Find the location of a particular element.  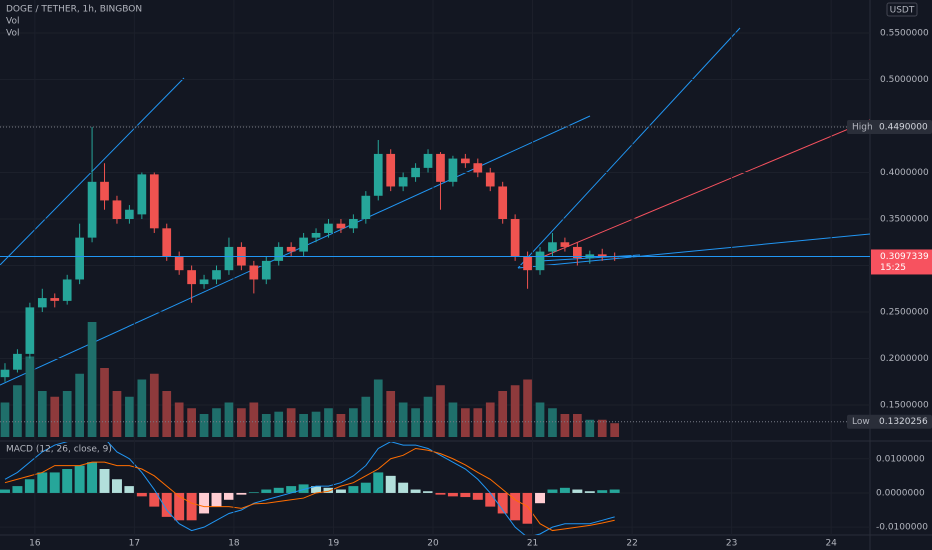

macd-signal-line is located at coordinates (309, 489).